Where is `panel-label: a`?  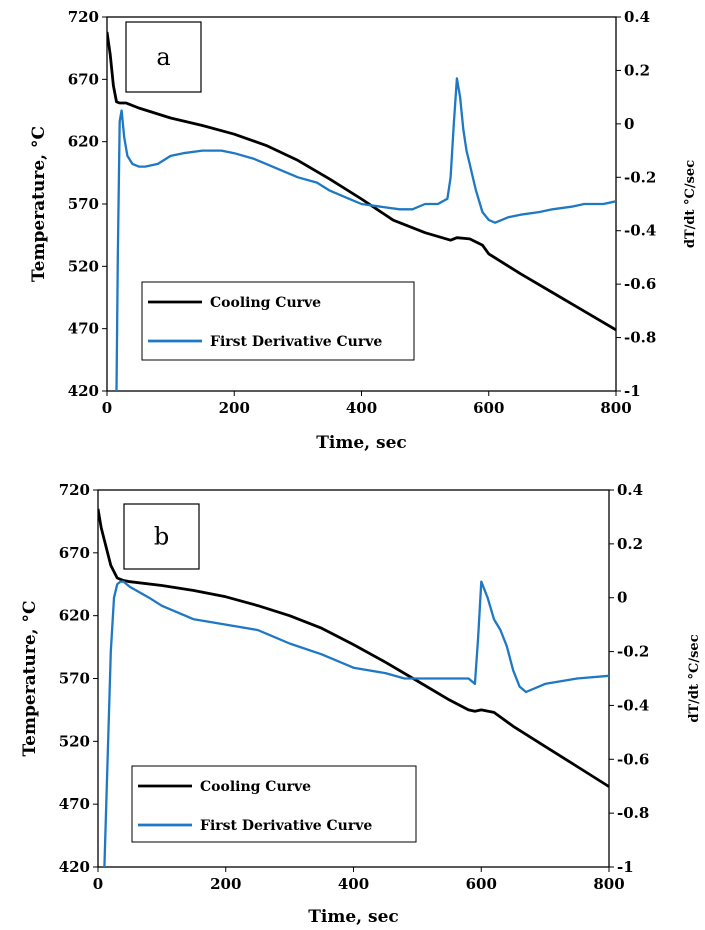
panel-label: a is located at coordinates (163, 57).